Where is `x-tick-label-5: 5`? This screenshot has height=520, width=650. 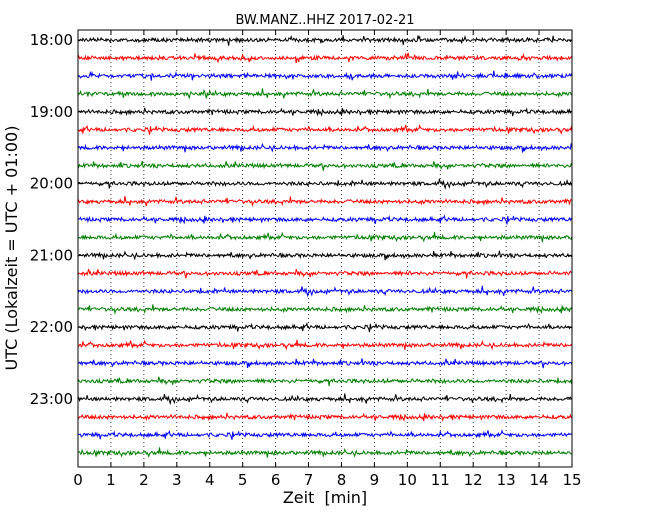
x-tick-label-5: 5 is located at coordinates (243, 480).